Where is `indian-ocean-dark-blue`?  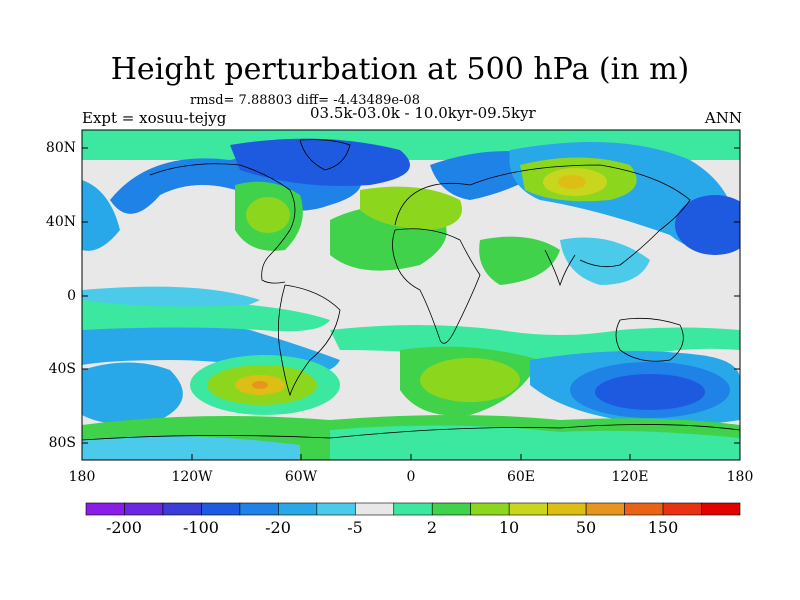 indian-ocean-dark-blue is located at coordinates (650, 392).